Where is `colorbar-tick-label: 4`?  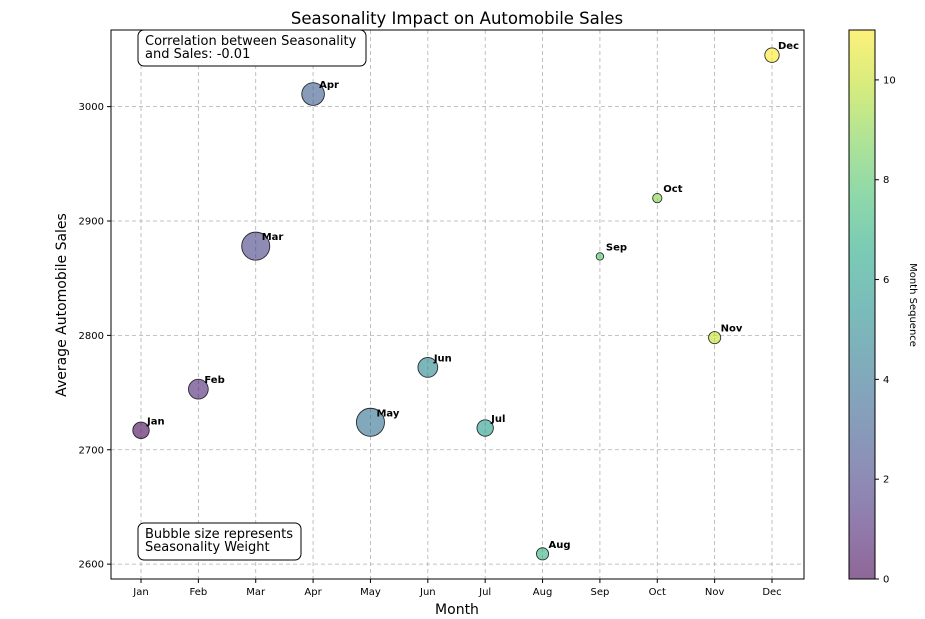
colorbar-tick-label: 4 is located at coordinates (886, 380).